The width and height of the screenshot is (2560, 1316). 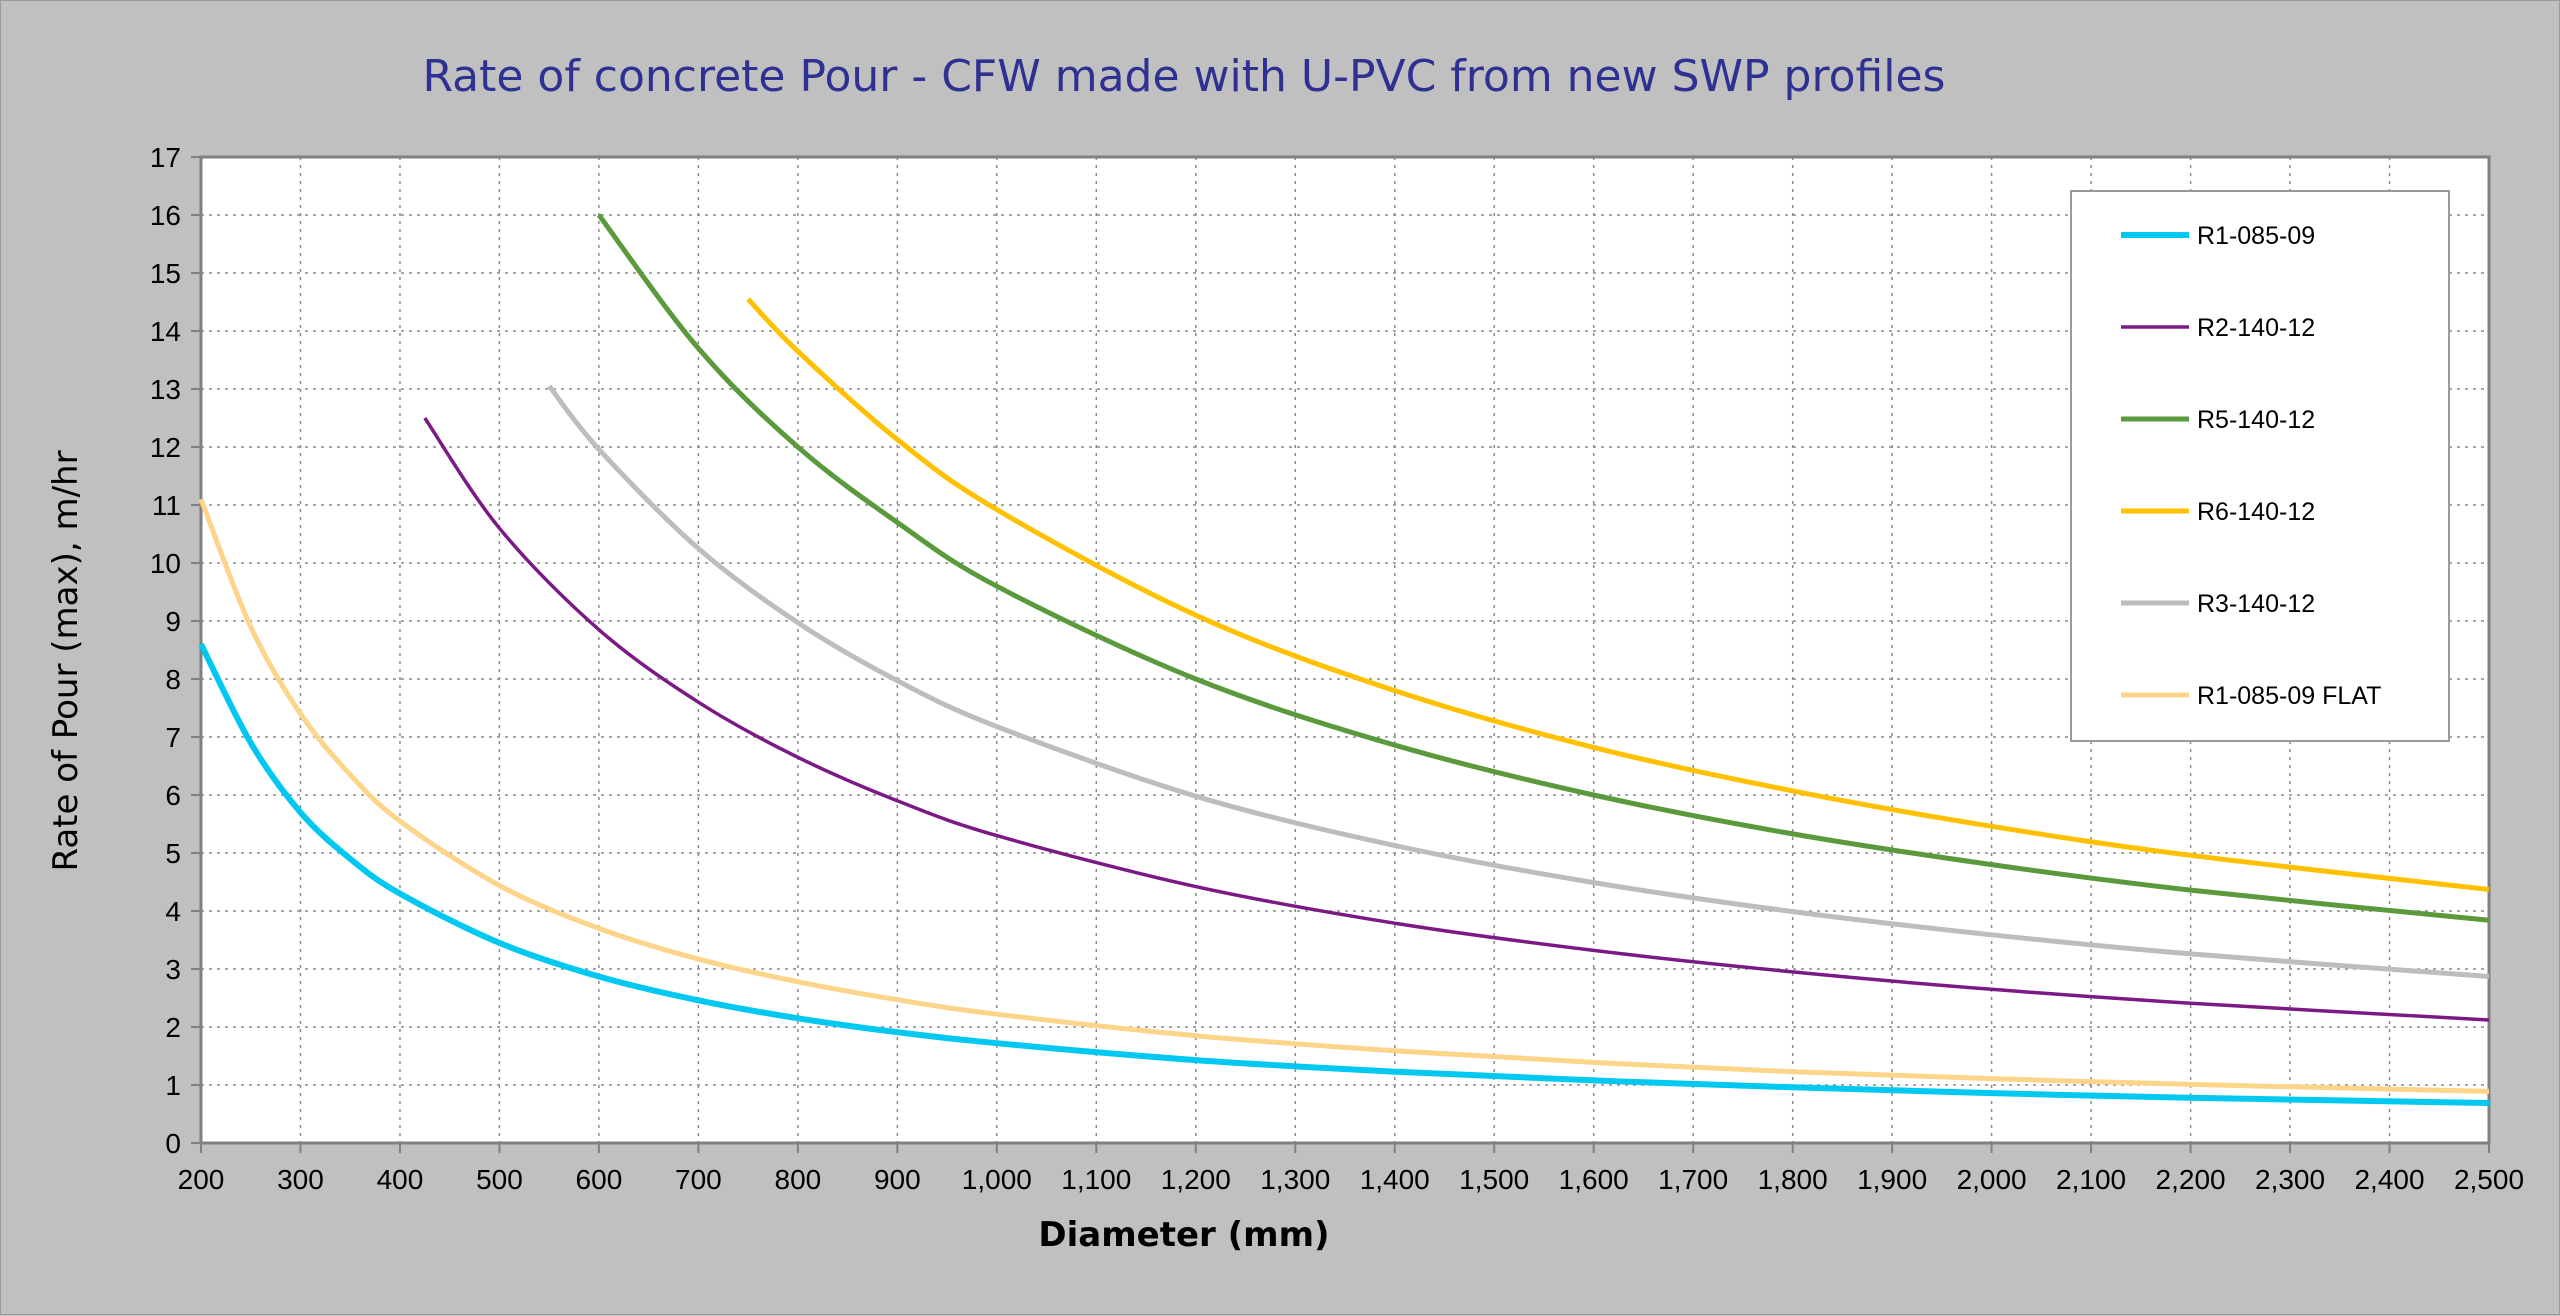 I want to click on x-tick-label: 600, so click(x=599, y=1179).